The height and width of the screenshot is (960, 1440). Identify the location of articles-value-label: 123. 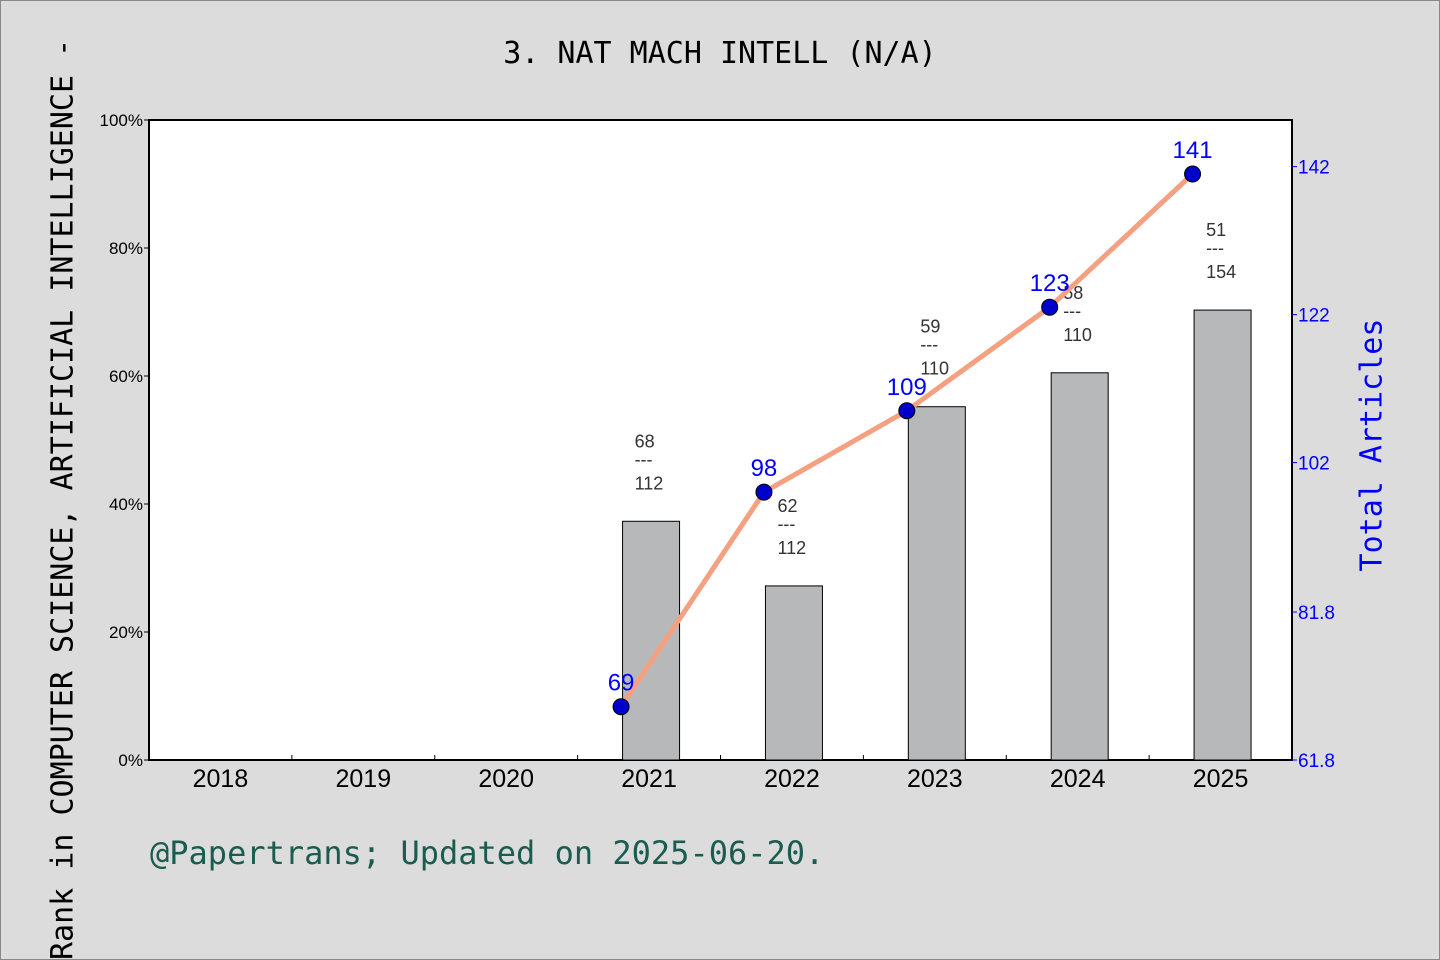
(1050, 283).